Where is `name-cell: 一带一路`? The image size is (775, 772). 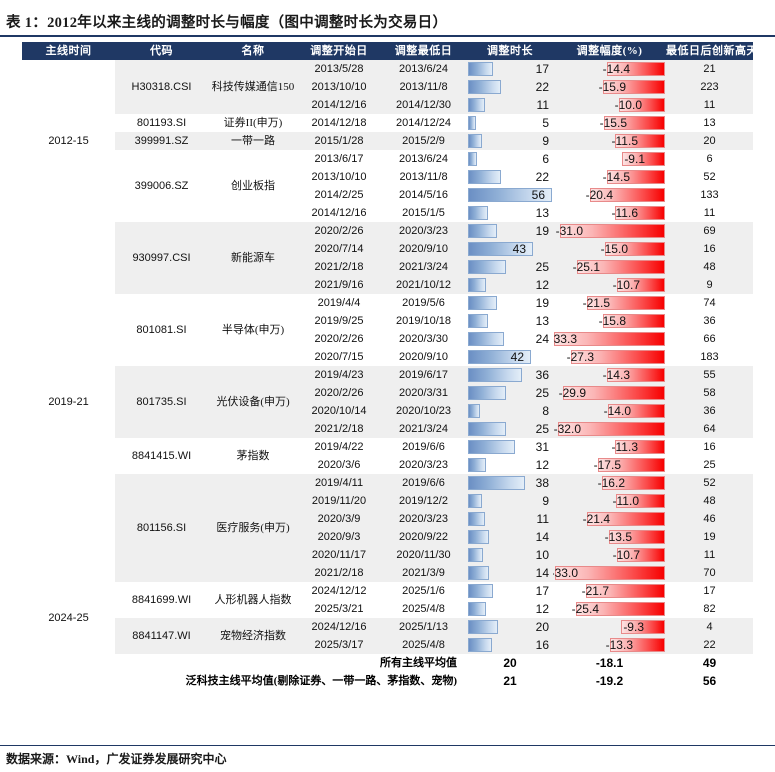 name-cell: 一带一路 is located at coordinates (253, 141).